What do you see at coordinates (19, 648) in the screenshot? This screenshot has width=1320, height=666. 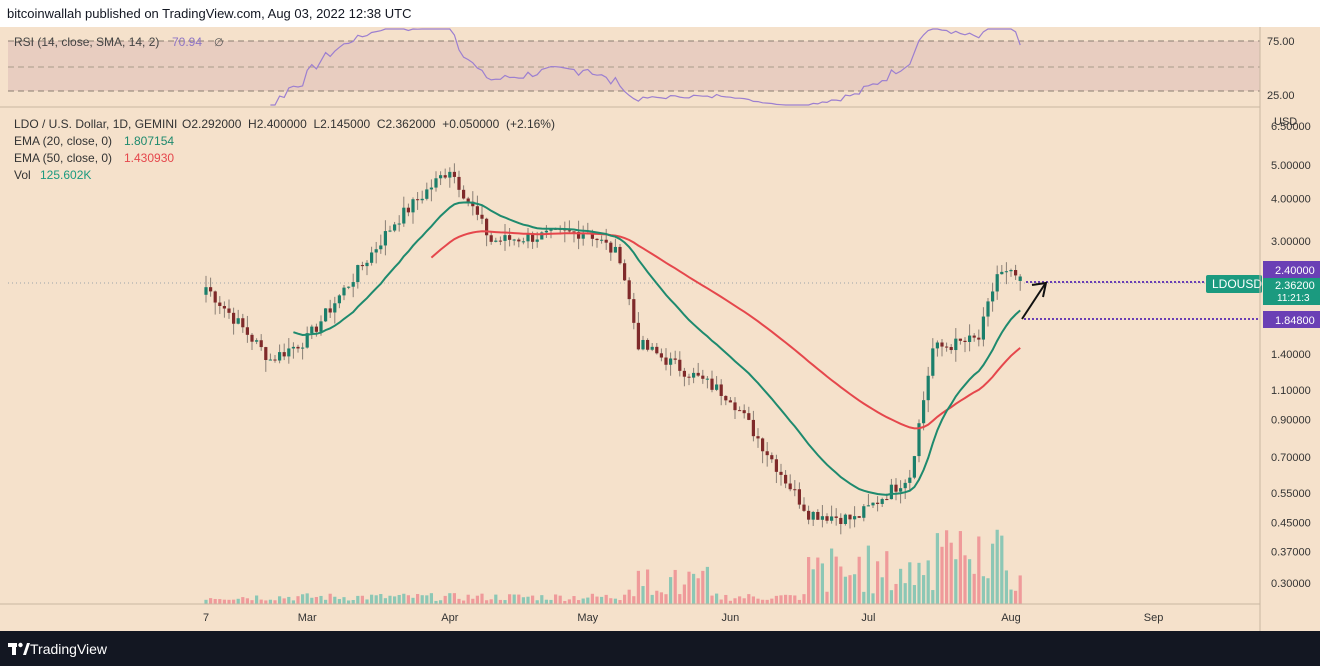 I see `tradingview-logo-icon` at bounding box center [19, 648].